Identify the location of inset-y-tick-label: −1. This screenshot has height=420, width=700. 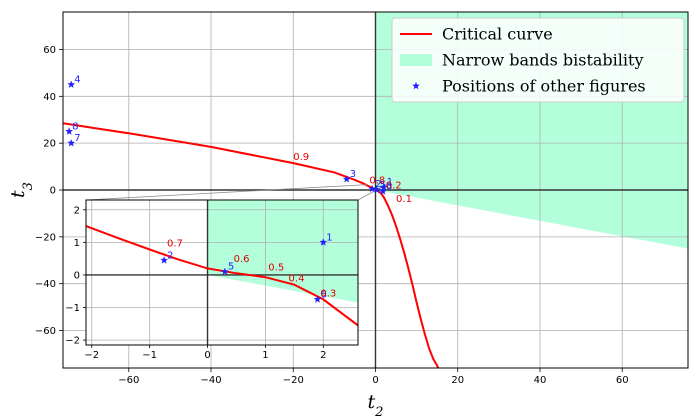
(72, 308).